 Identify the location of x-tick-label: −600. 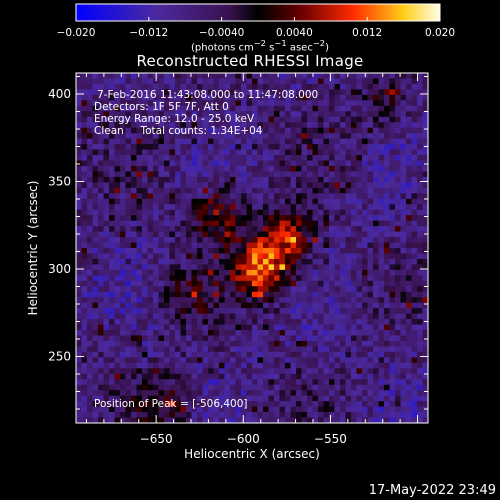
(243, 439).